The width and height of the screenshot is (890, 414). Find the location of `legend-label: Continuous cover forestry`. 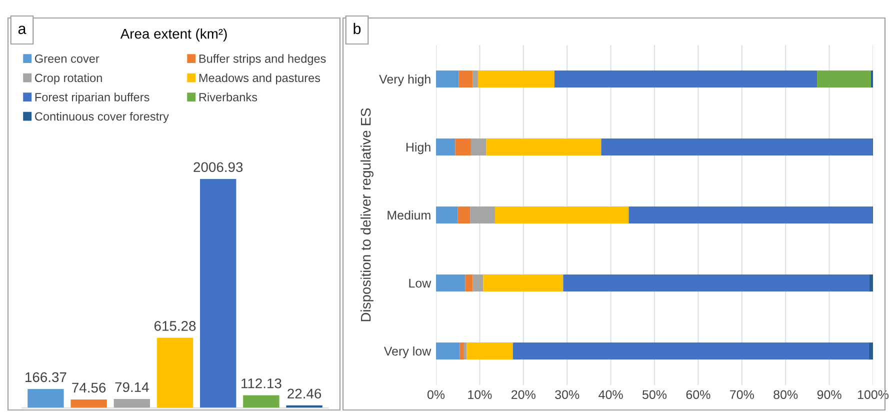

legend-label: Continuous cover forestry is located at coordinates (102, 117).